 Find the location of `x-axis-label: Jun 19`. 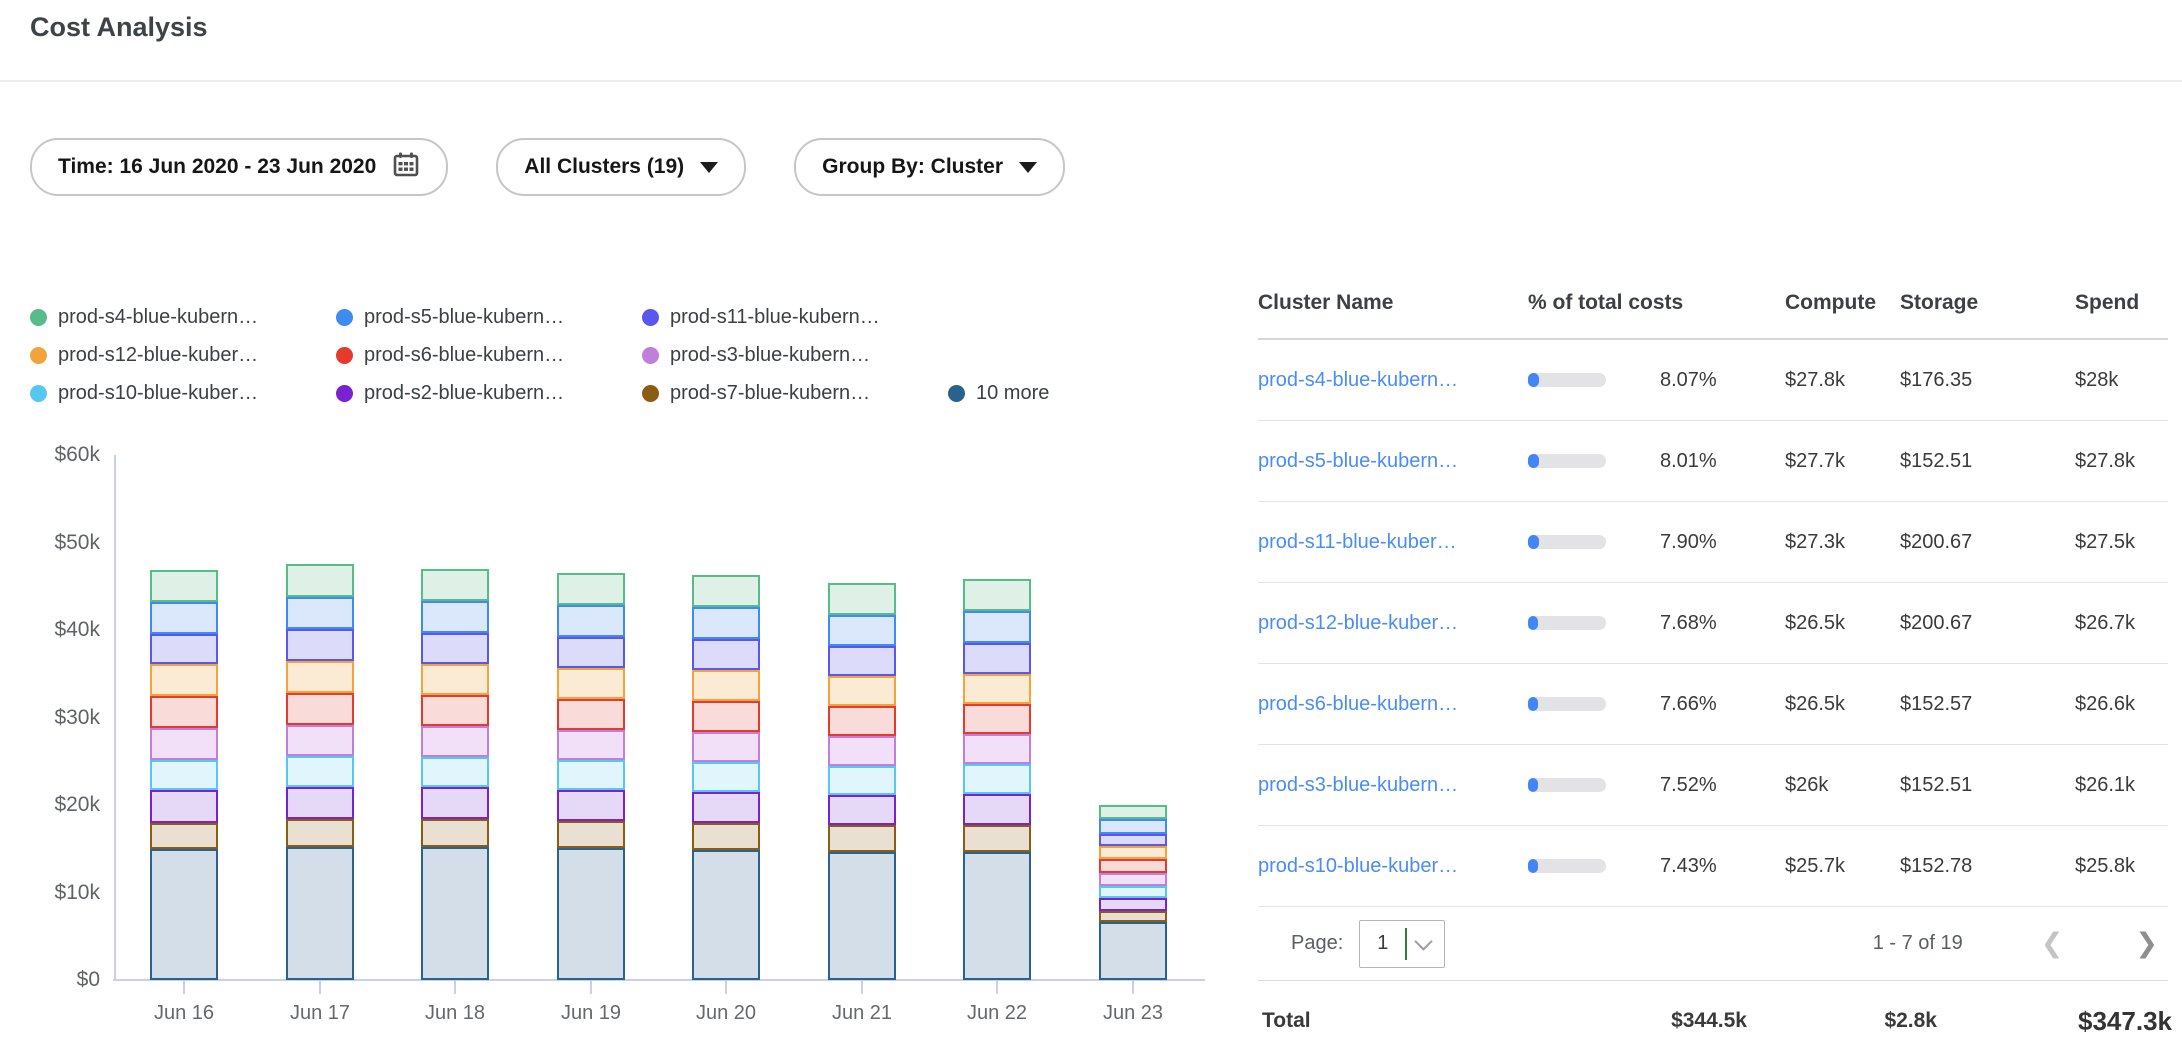

x-axis-label: Jun 19 is located at coordinates (591, 1013).